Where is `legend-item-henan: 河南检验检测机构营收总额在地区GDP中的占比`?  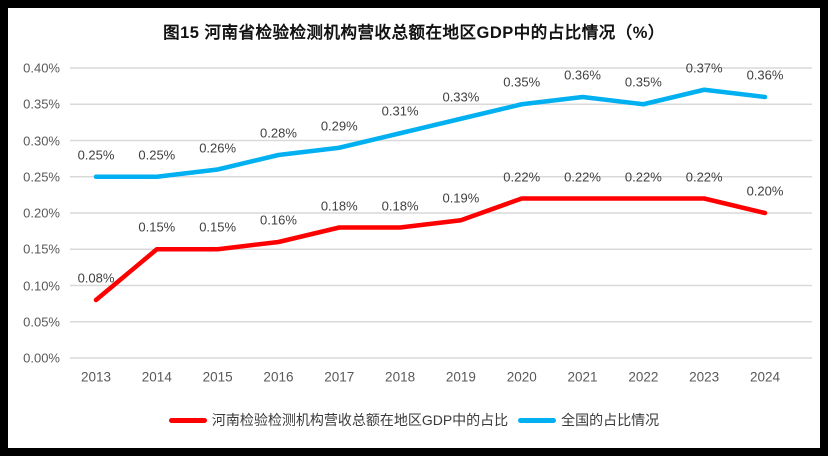 legend-item-henan: 河南检验检测机构营收总额在地区GDP中的占比 is located at coordinates (338, 420).